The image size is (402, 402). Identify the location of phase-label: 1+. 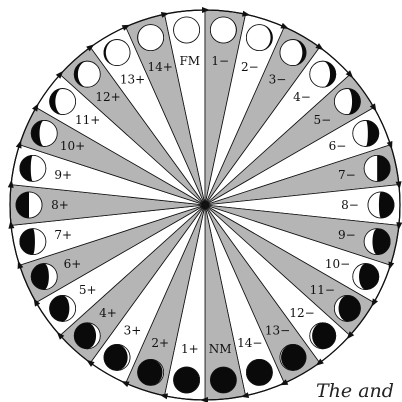
(190, 349).